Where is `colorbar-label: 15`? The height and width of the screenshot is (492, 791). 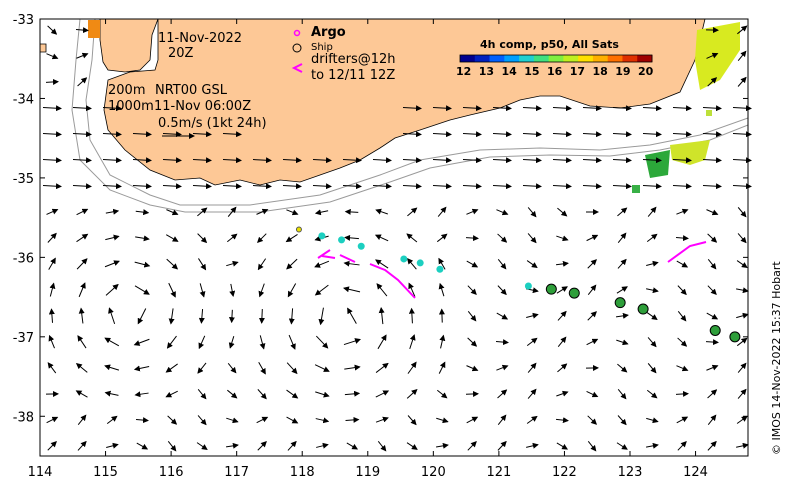 colorbar-label: 15 is located at coordinates (532, 71).